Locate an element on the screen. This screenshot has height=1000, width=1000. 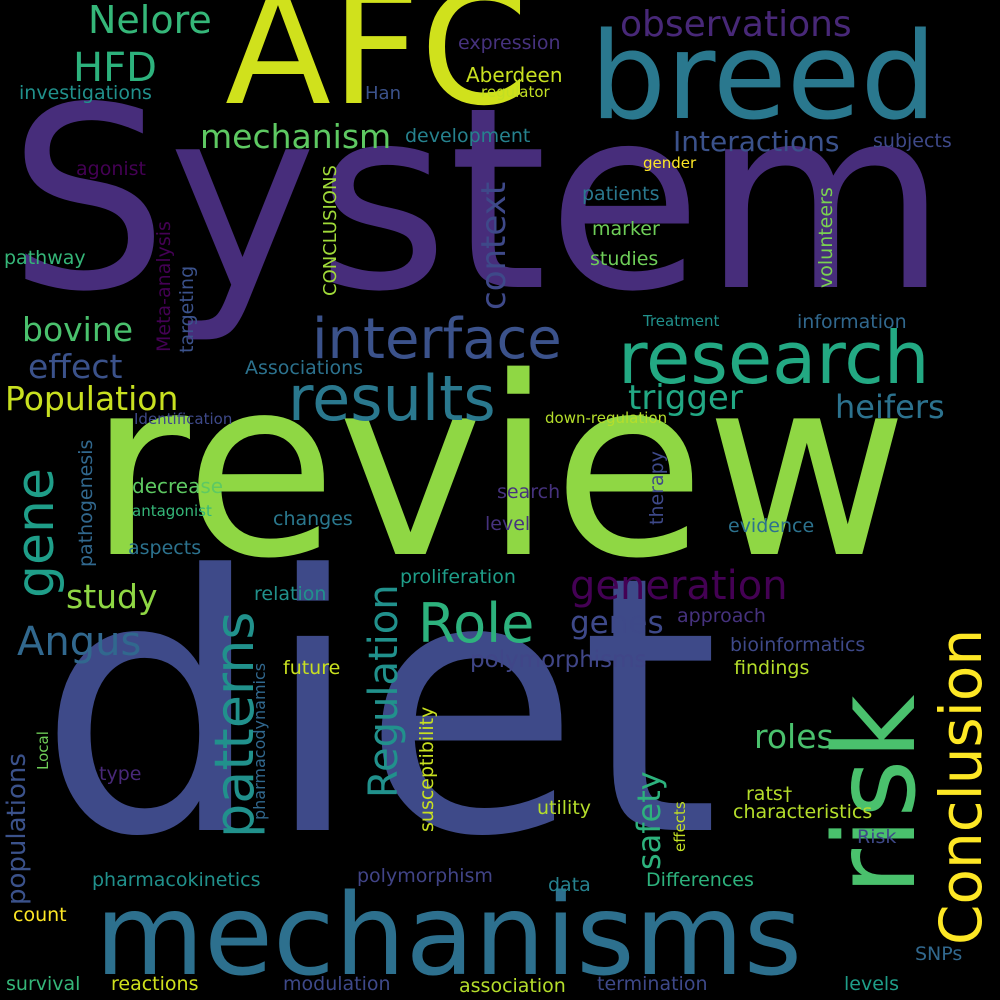
word-mechanisms: mechanisms is located at coordinates (449, 935).